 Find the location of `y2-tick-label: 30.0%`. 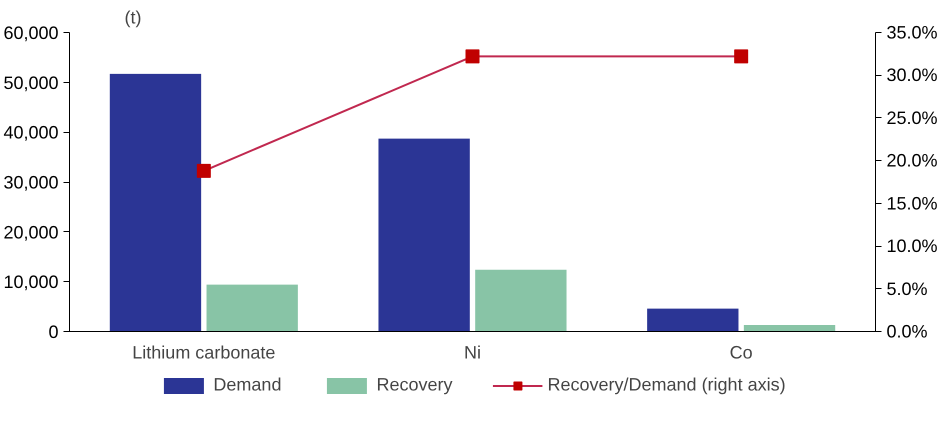

y2-tick-label: 30.0% is located at coordinates (912, 75).